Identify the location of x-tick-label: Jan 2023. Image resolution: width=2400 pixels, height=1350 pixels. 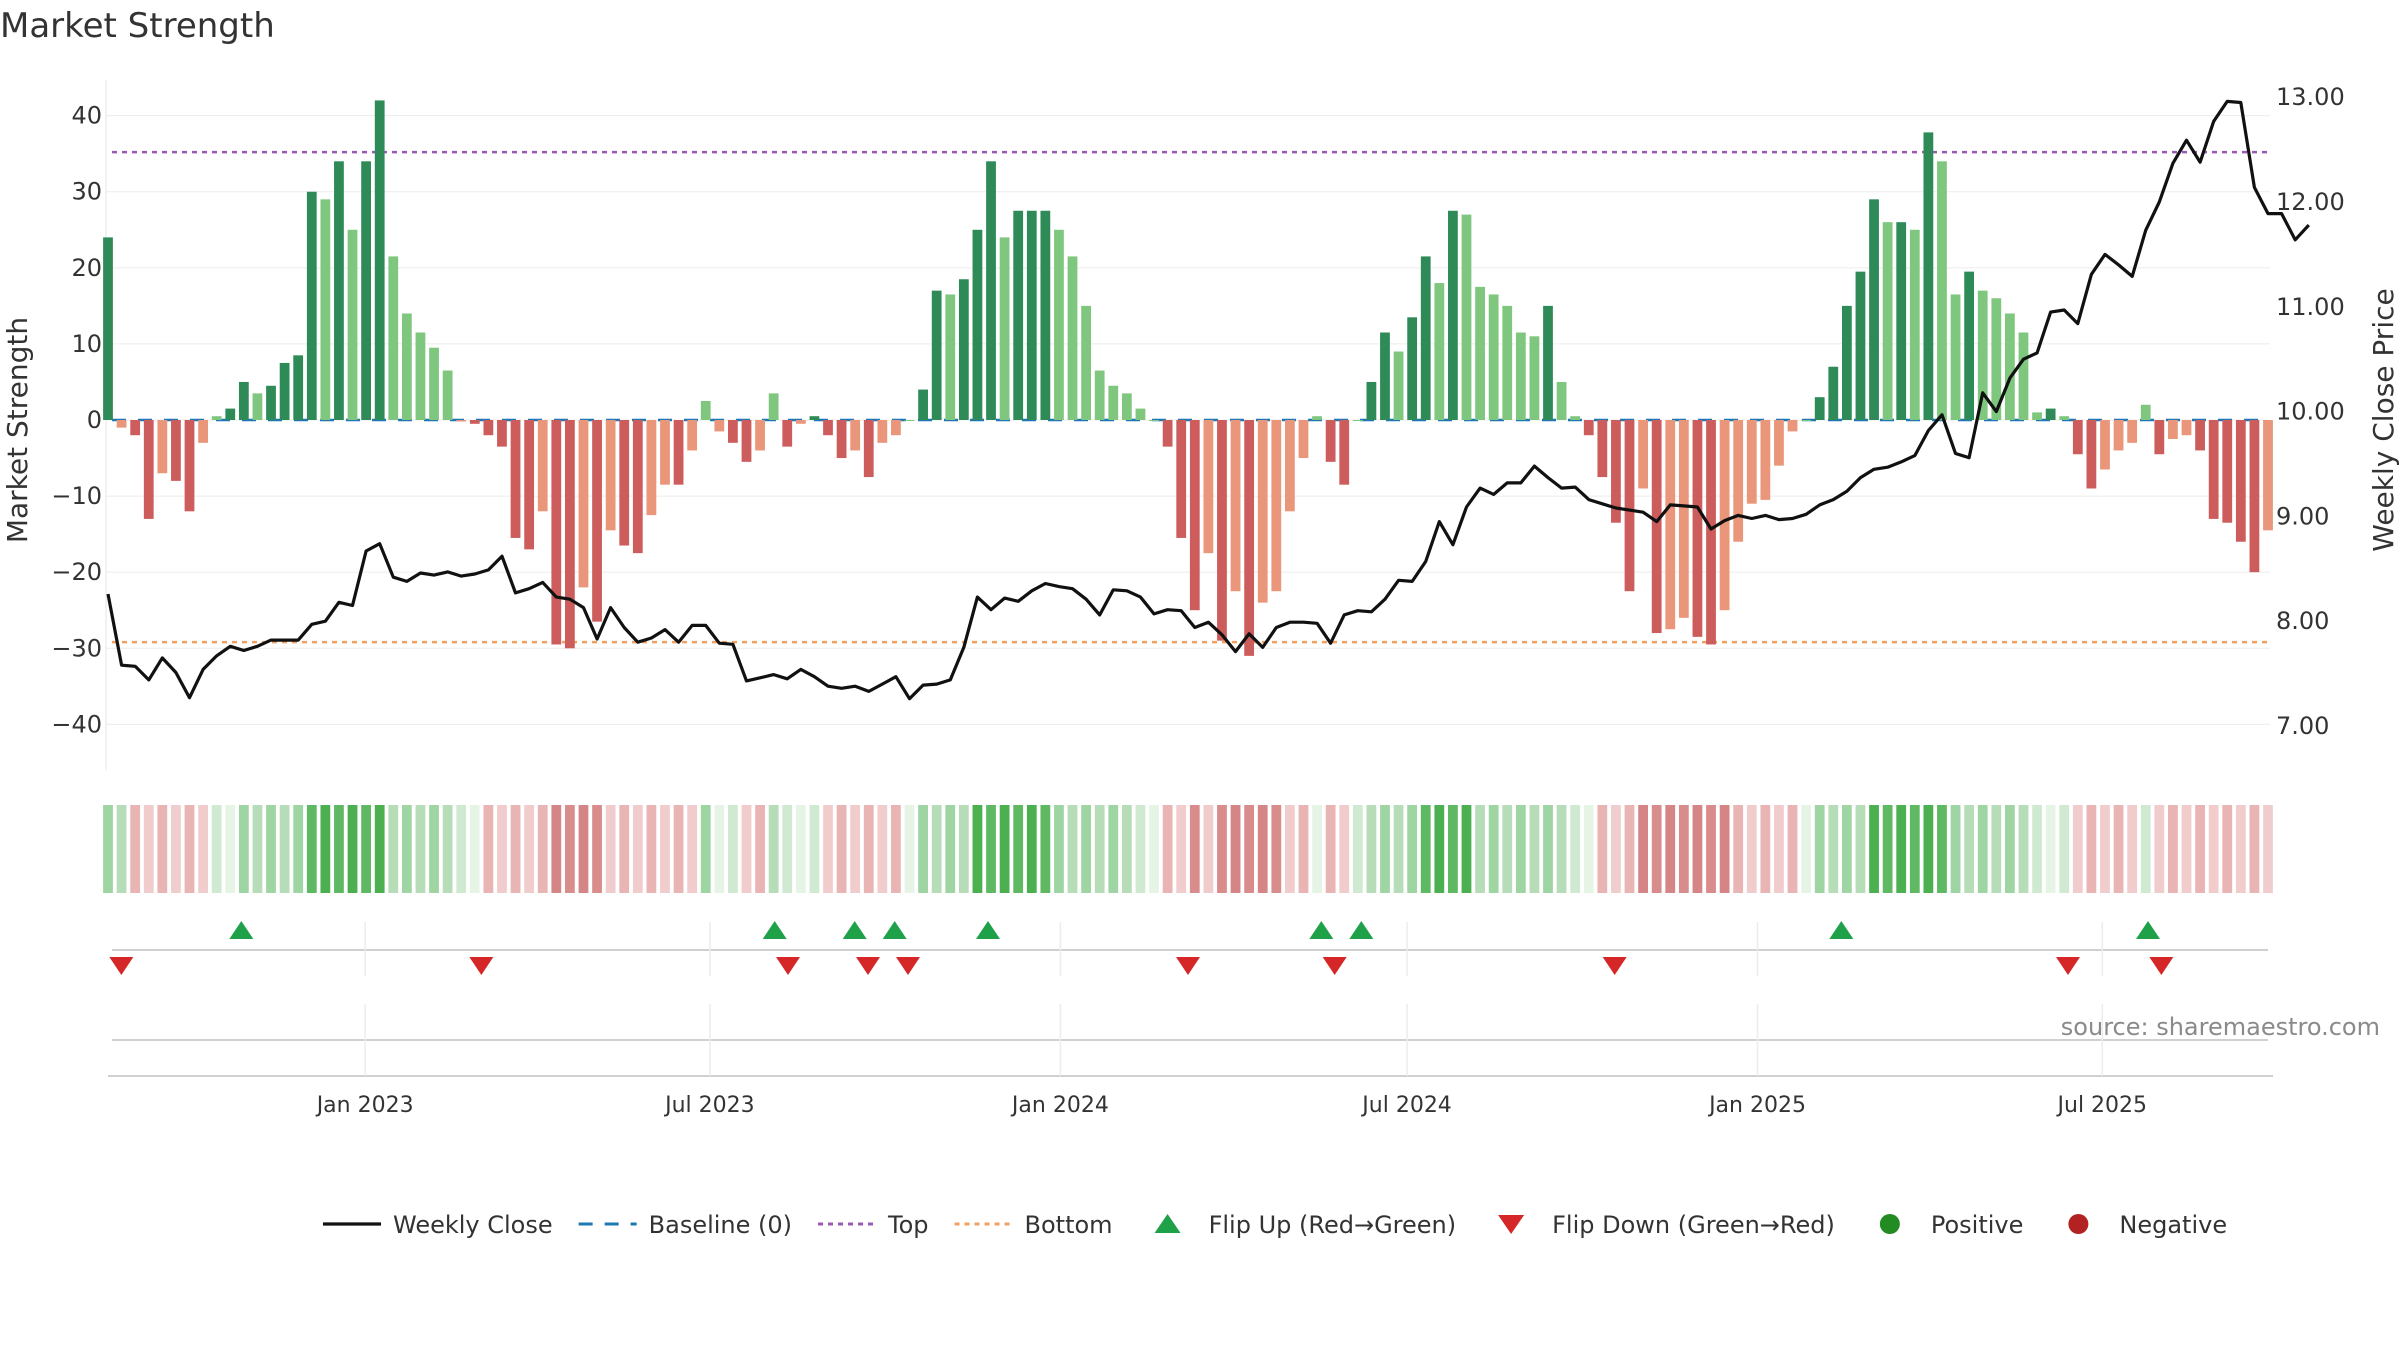
(364, 1105).